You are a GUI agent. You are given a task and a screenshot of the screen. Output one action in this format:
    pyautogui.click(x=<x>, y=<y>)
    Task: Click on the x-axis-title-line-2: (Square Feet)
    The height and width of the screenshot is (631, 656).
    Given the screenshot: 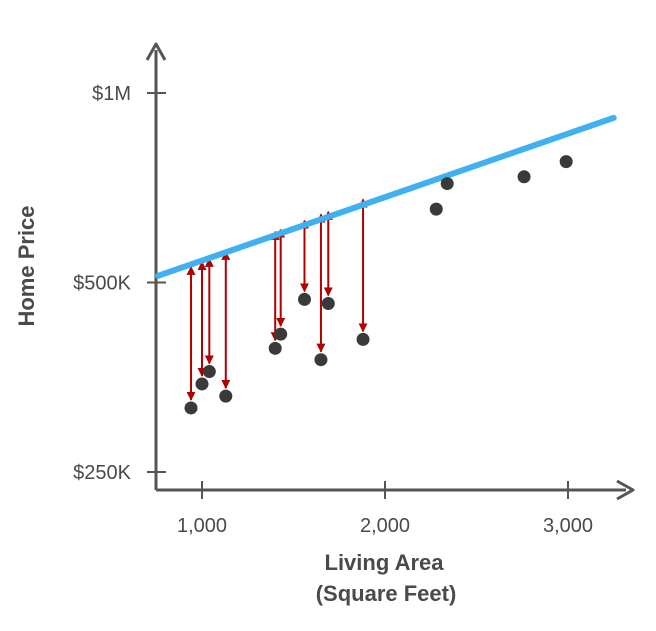 What is the action you would take?
    pyautogui.click(x=386, y=593)
    